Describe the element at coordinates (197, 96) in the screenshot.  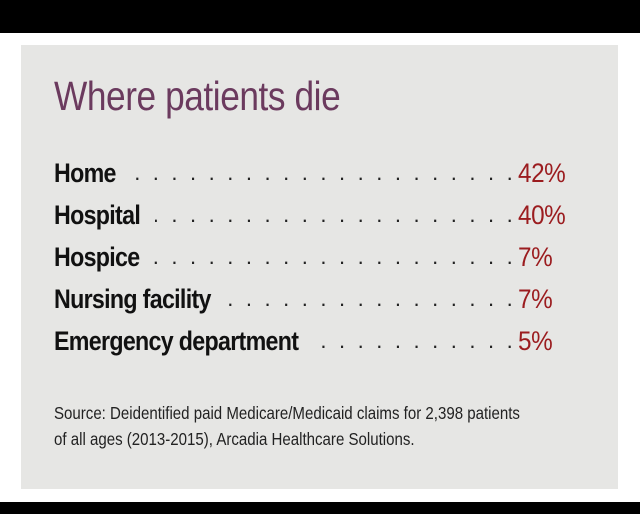
I see `chart-title: Where patients die` at that location.